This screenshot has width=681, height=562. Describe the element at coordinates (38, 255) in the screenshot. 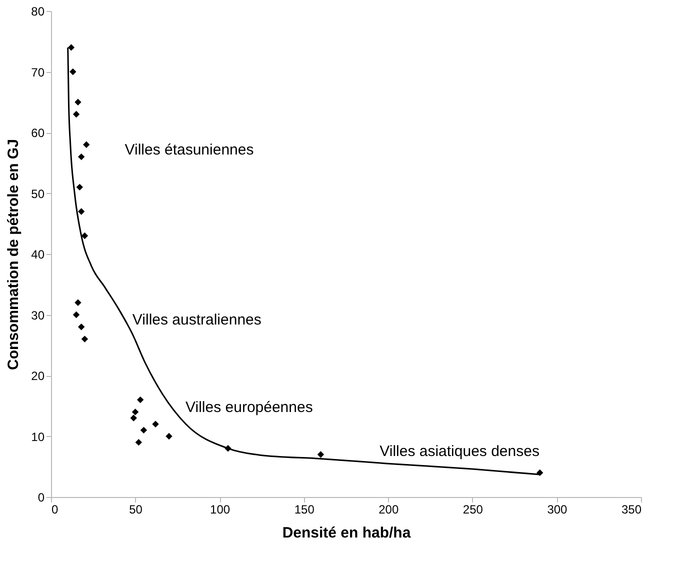

I see `y-tick-label: 40` at that location.